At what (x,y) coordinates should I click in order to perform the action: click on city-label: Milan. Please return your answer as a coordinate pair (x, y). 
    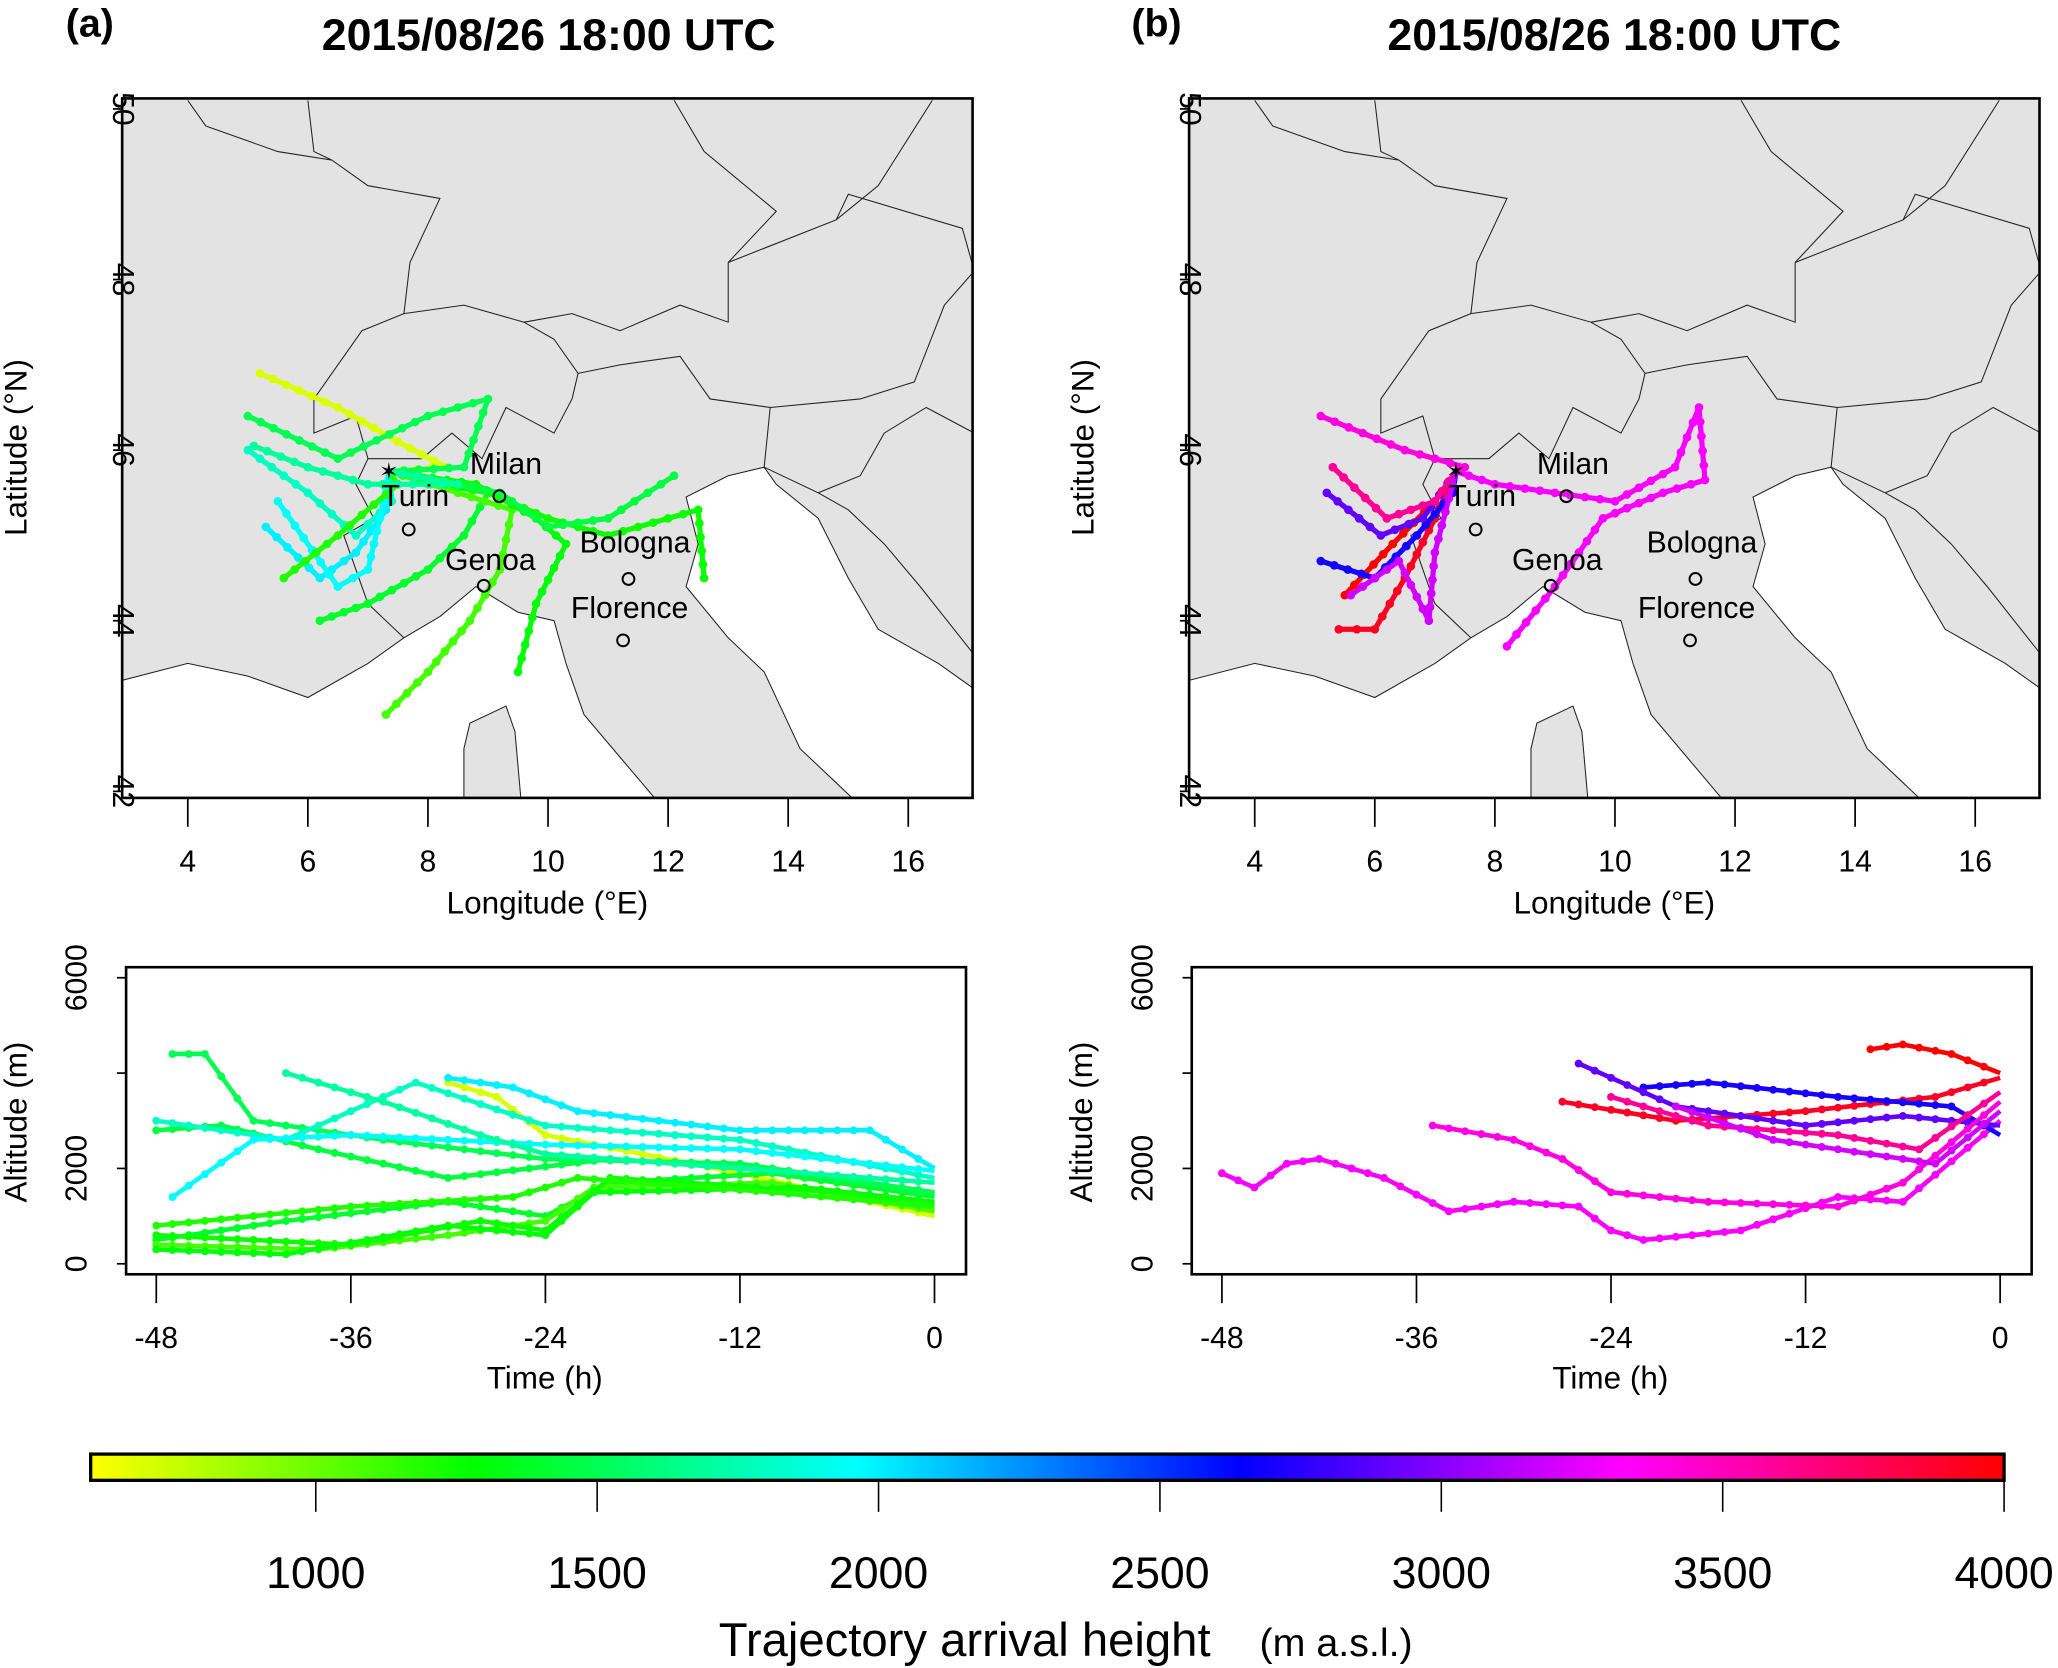
    Looking at the image, I should click on (1573, 464).